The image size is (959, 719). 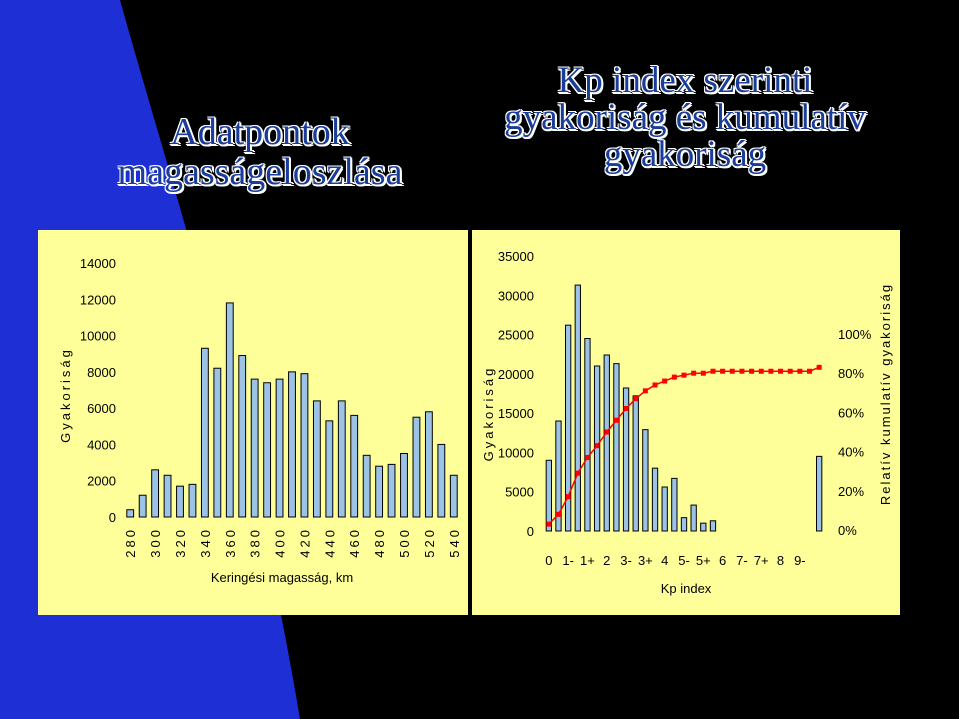 What do you see at coordinates (626, 560) in the screenshot?
I see `x-tick-label: 3-` at bounding box center [626, 560].